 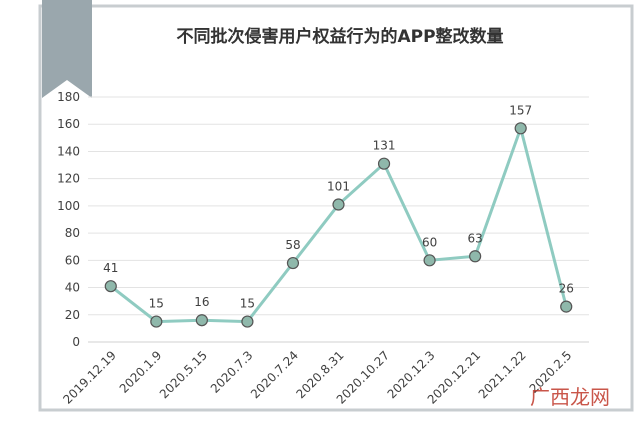 What do you see at coordinates (520, 110) in the screenshot?
I see `data-label: 157` at bounding box center [520, 110].